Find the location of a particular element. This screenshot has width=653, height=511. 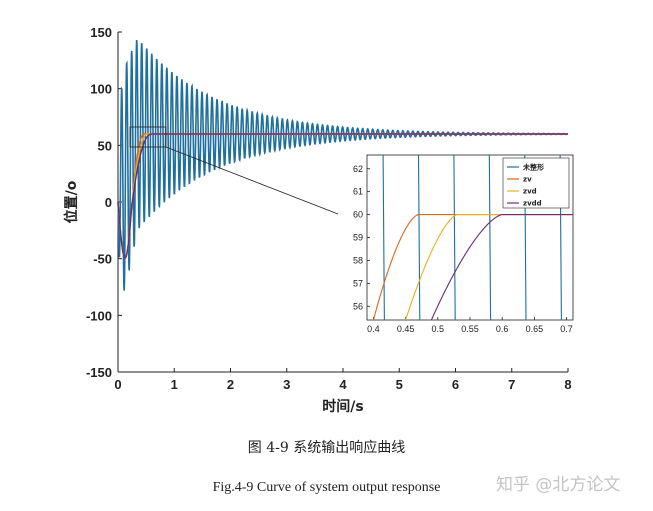

y-axis-label: 位置/o is located at coordinates (71, 201).